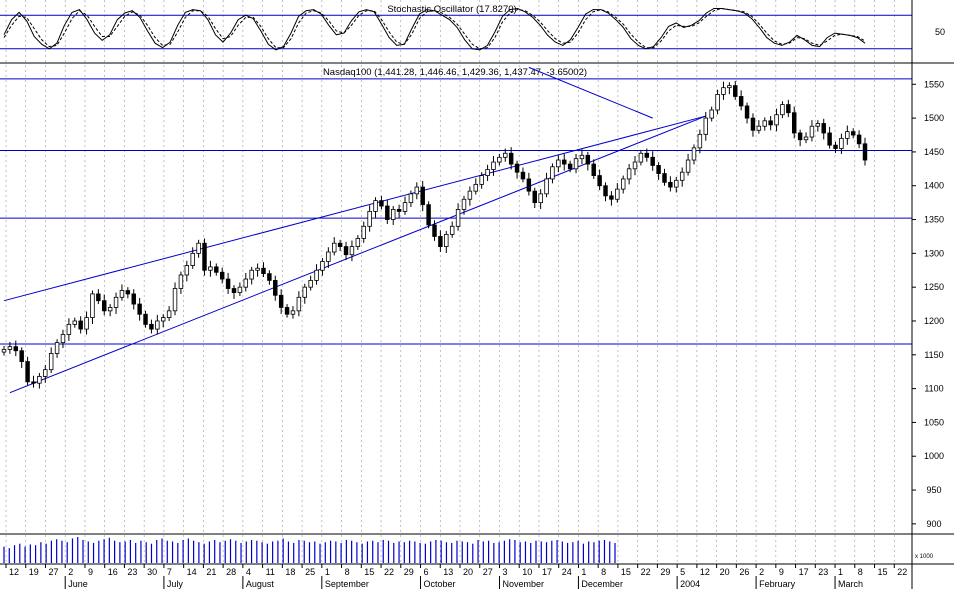 Image resolution: width=954 pixels, height=589 pixels. Describe the element at coordinates (90, 572) in the screenshot. I see `day-tick-label: 9` at that location.